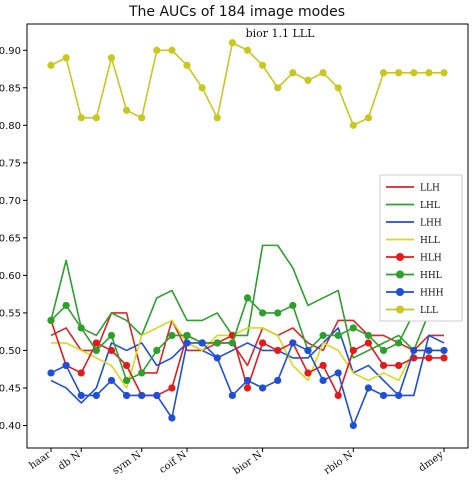  Describe the element at coordinates (413, 206) in the screenshot. I see `legend-item-lhl: LHL` at that location.